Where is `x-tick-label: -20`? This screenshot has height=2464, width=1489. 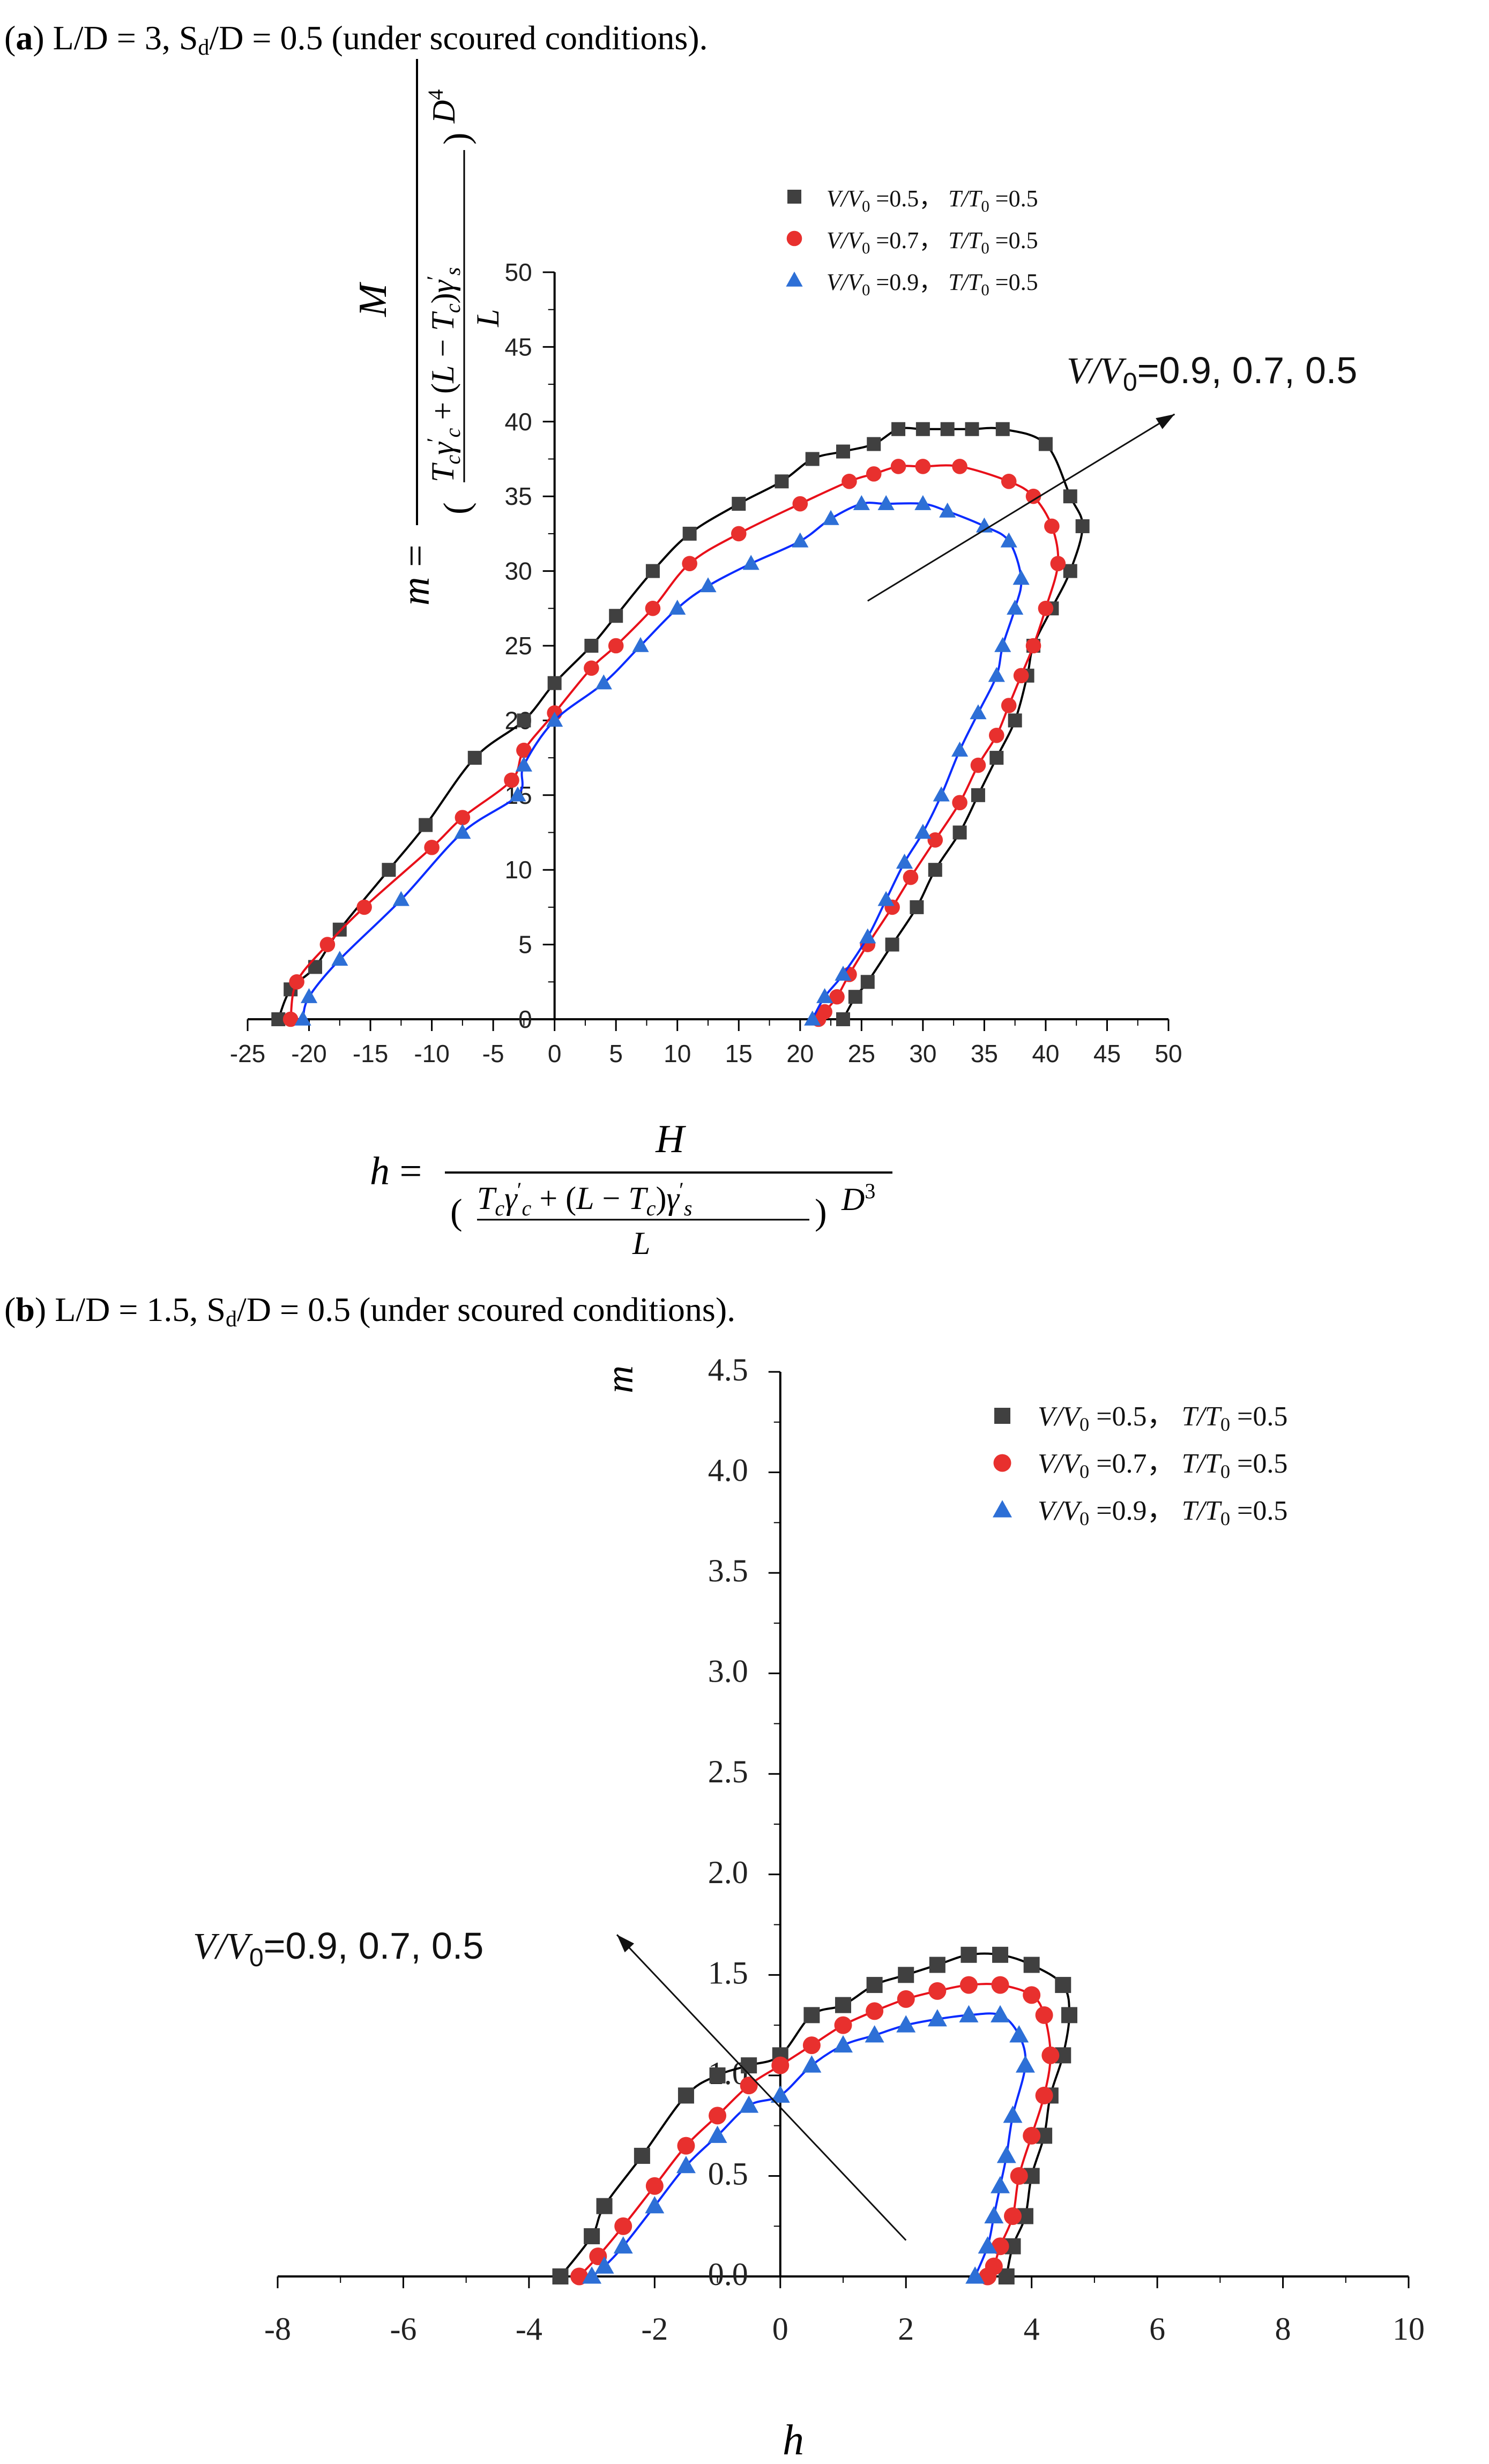
x-tick-label: -20 is located at coordinates (309, 1053).